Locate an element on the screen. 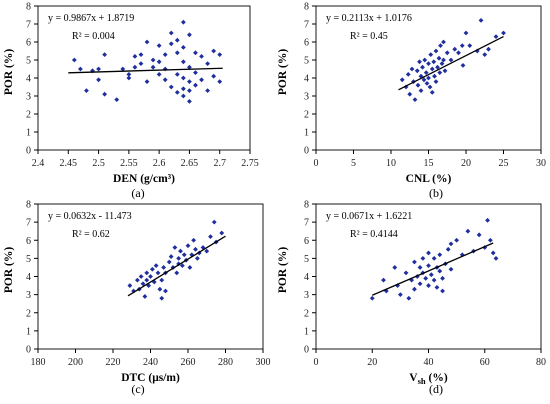 This screenshot has height=404, width=550. equation-0: y = 0.9867x + 1.8719 is located at coordinates (91, 18).